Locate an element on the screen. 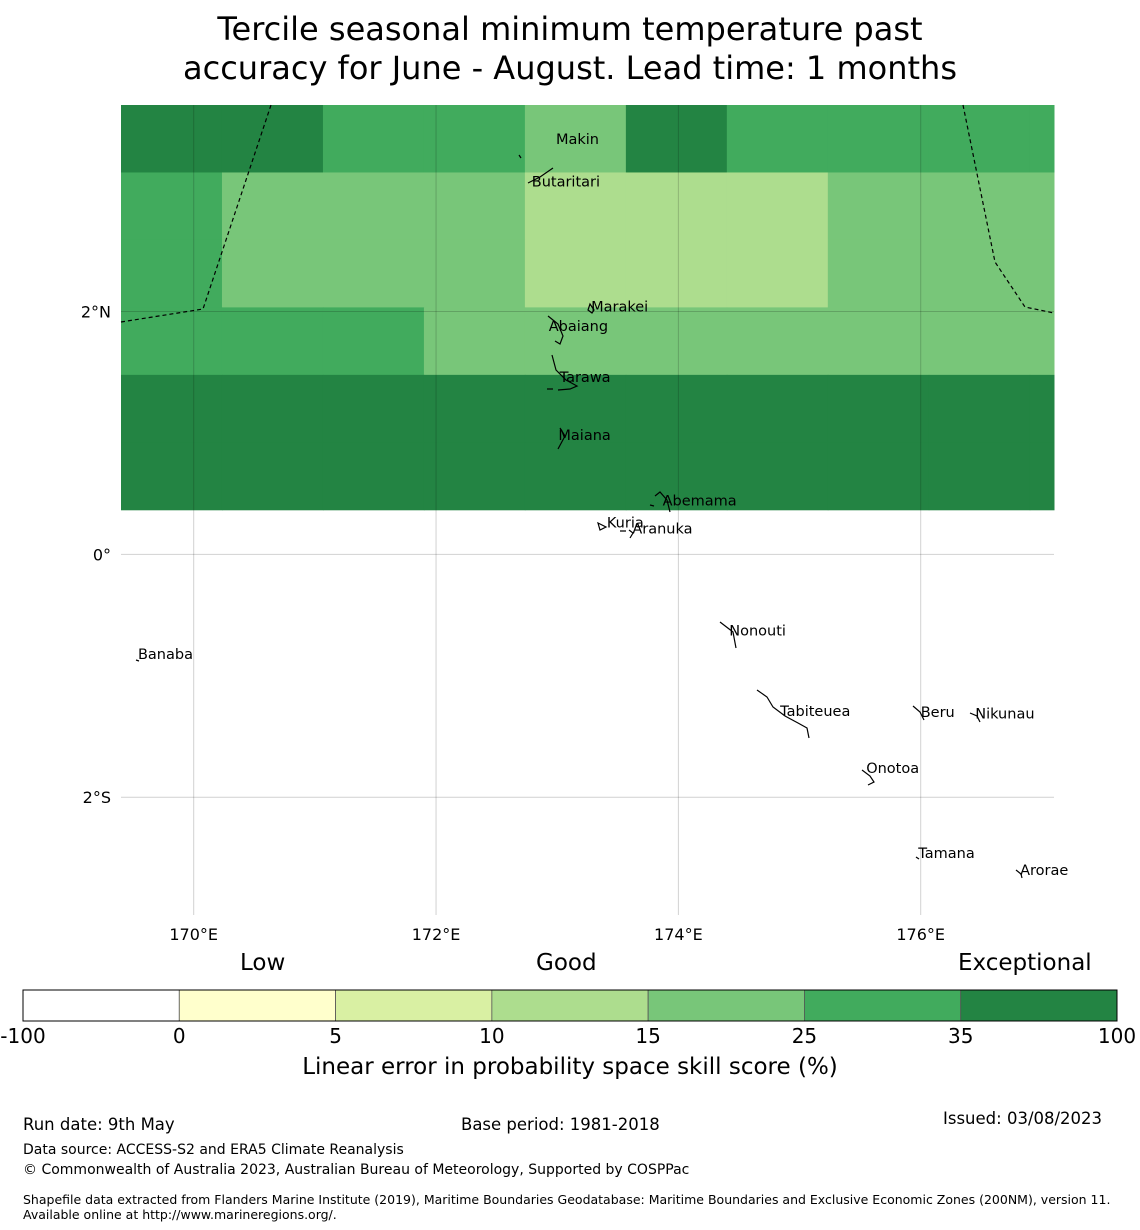 Image resolution: width=1140 pixels, height=1230 pixels. island-abemama-b is located at coordinates (652, 505).